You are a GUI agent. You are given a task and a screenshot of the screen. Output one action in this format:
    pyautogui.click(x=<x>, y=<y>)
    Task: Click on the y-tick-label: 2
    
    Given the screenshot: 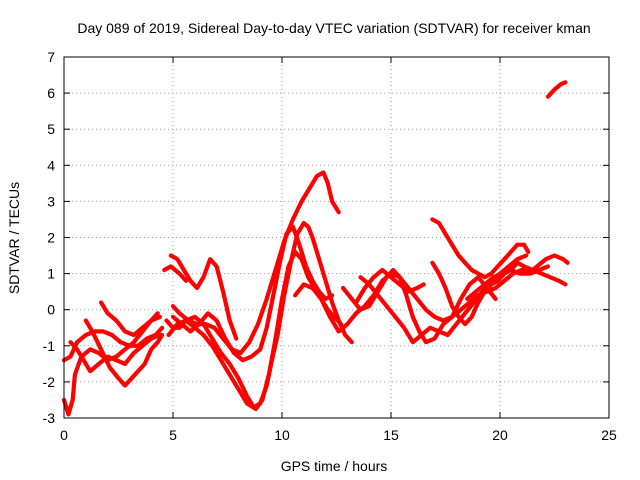 What is the action you would take?
    pyautogui.click(x=51, y=238)
    